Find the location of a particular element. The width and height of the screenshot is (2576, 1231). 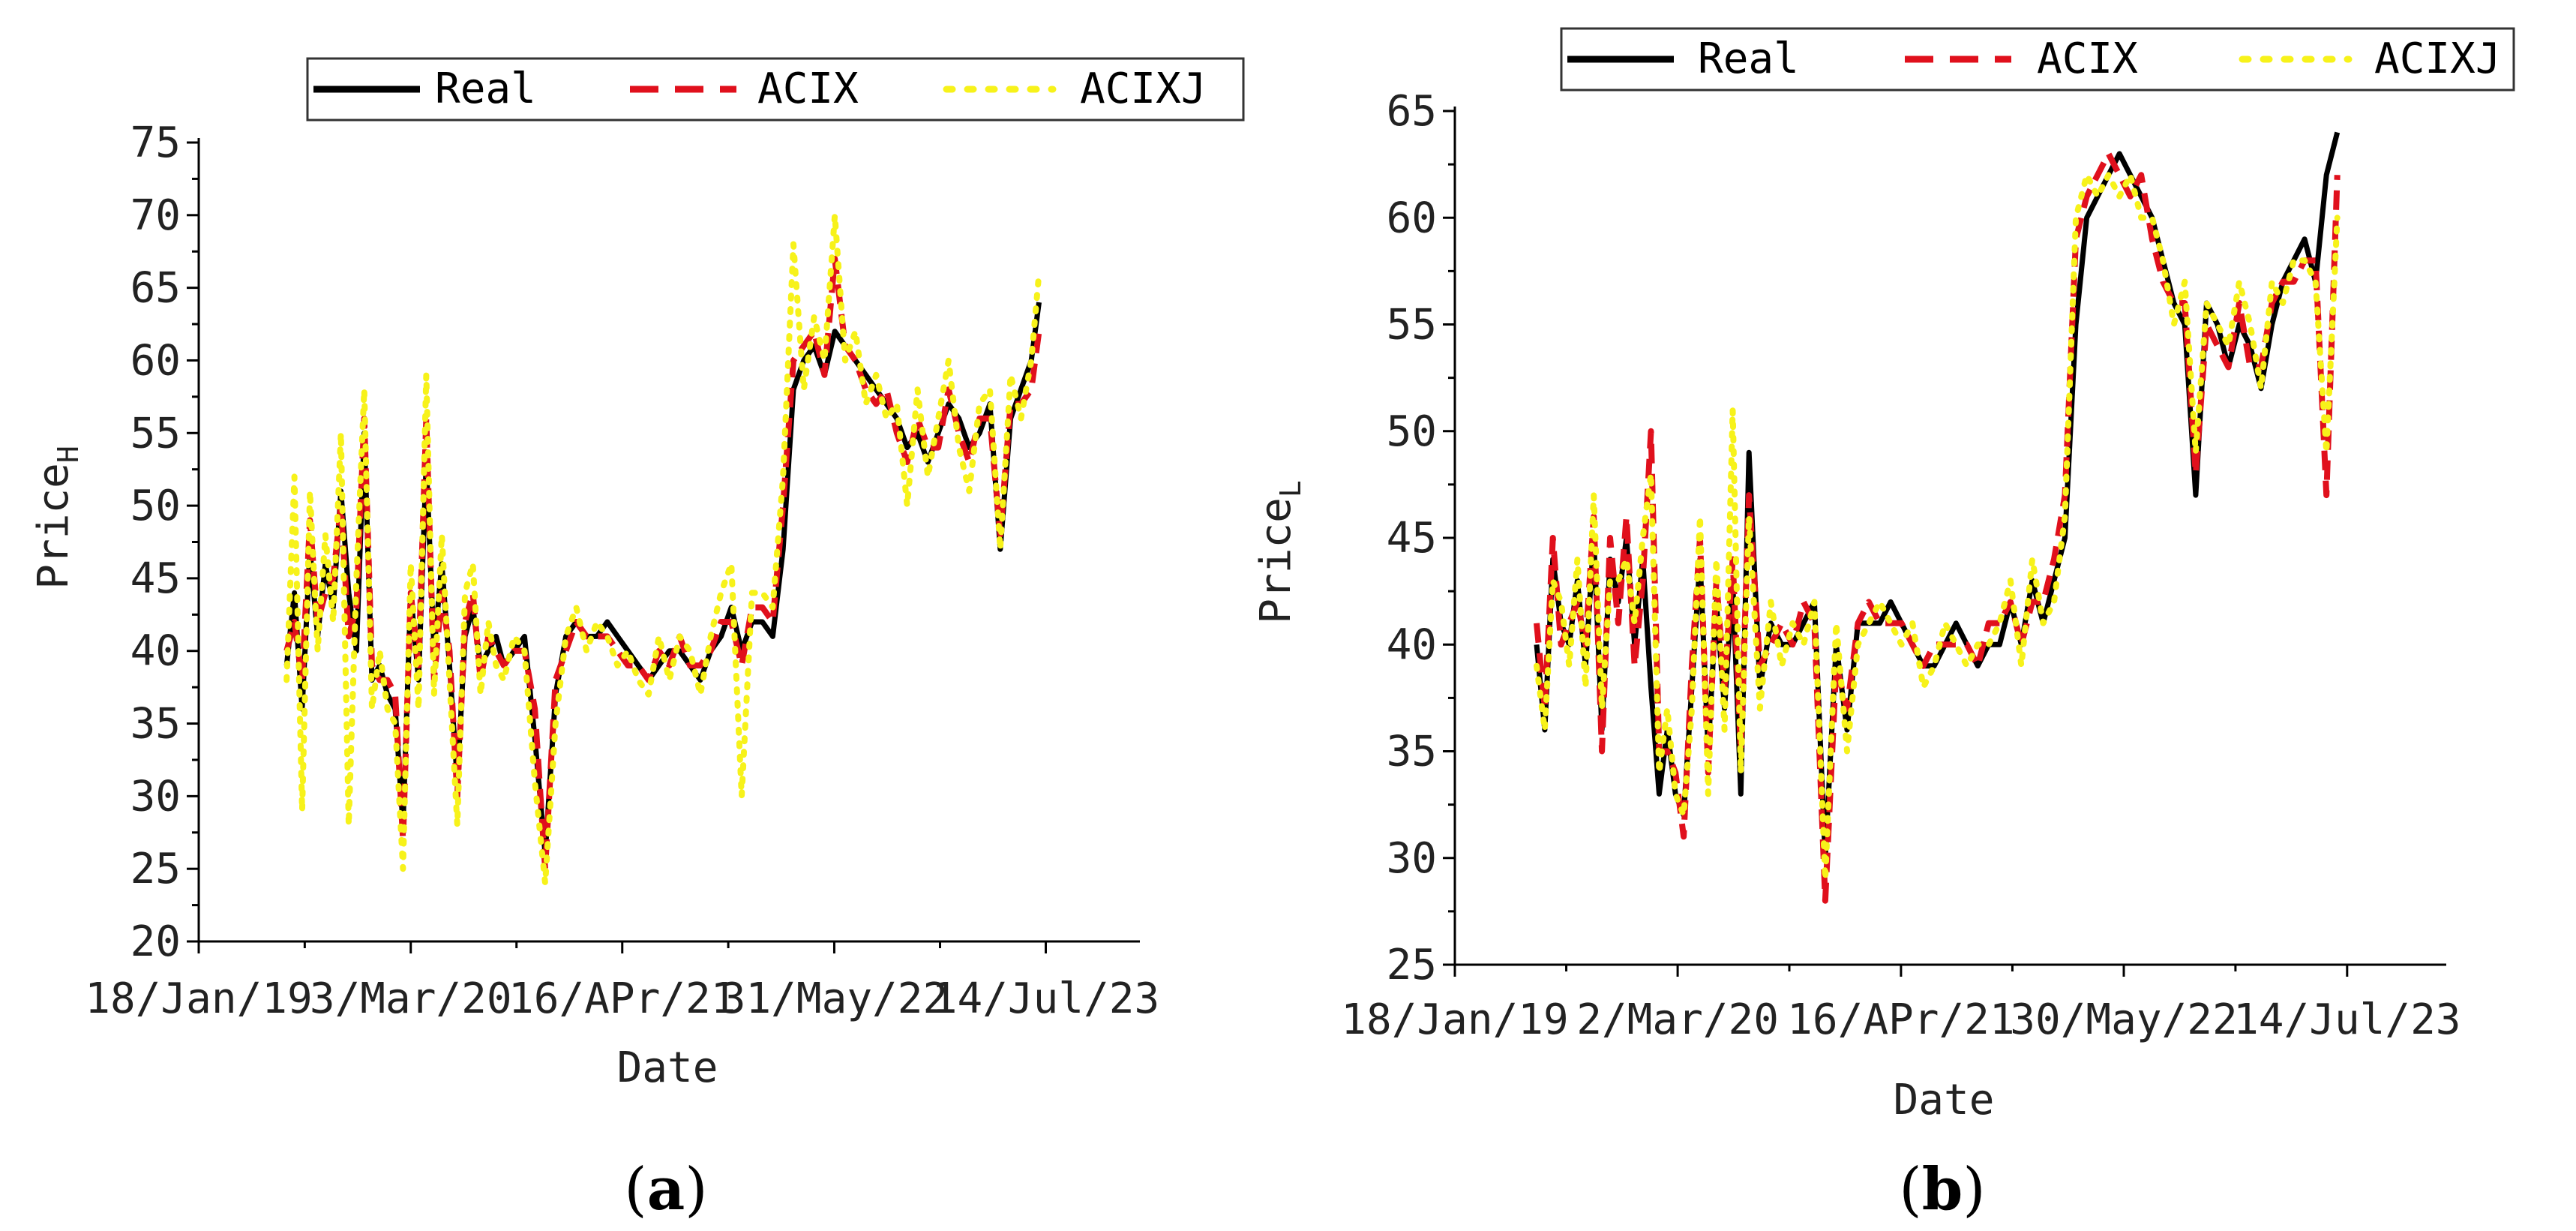

legend-b: Real ACIX ACIXJ is located at coordinates (2038, 59).